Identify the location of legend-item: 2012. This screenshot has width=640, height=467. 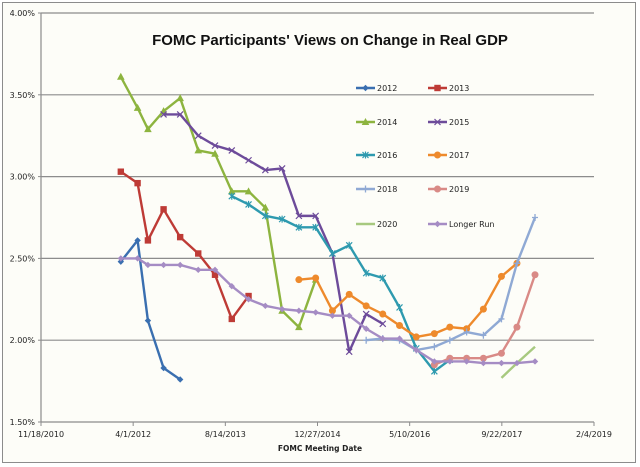
(376, 88).